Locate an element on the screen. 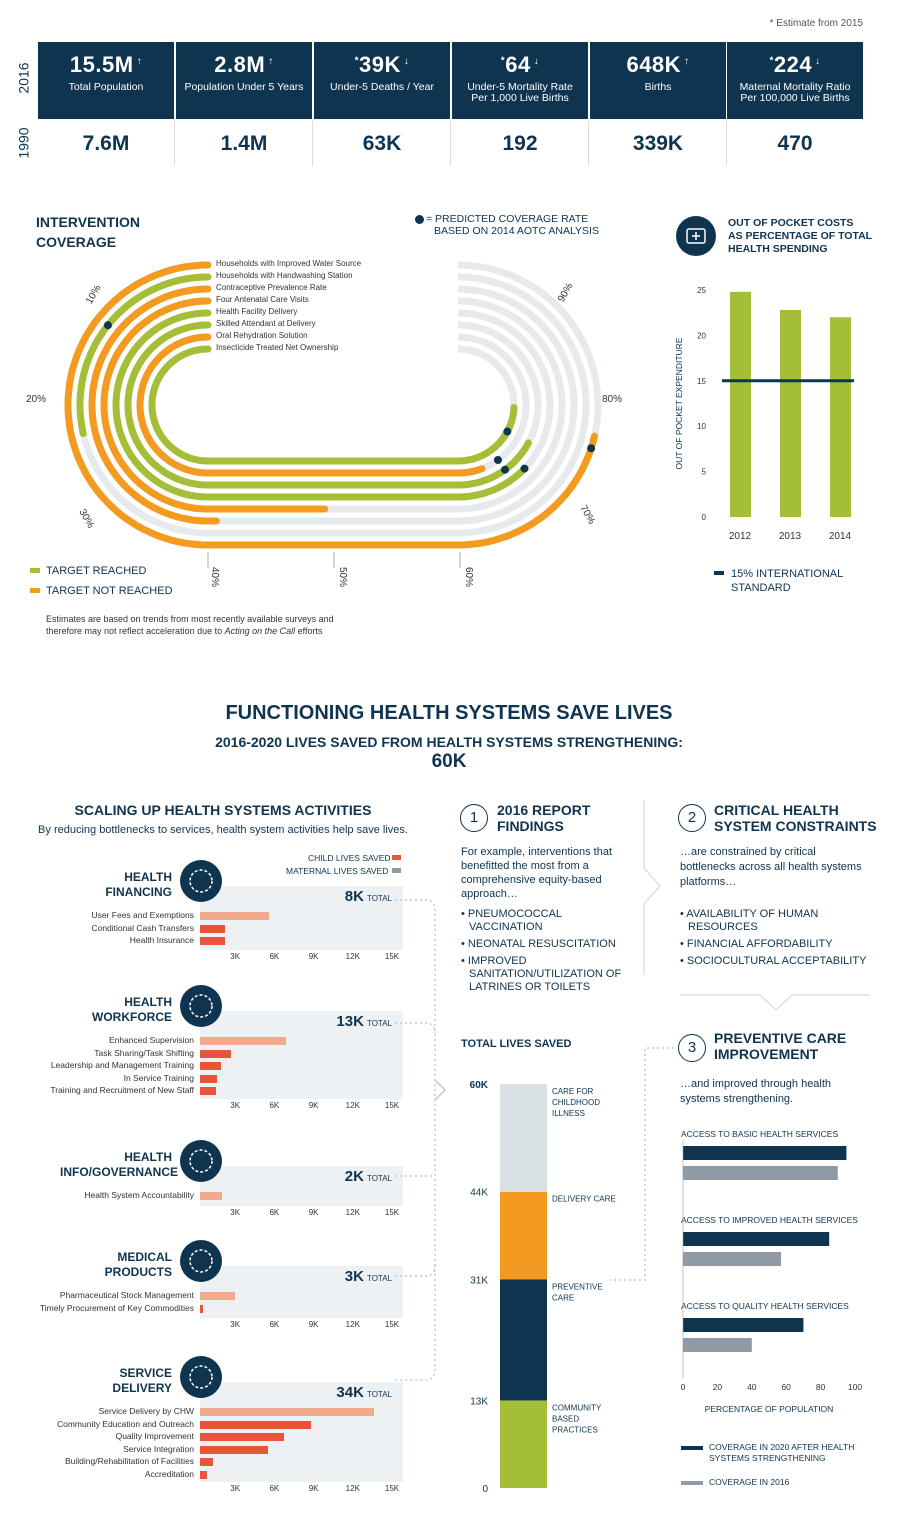  coverage-percent-label: 20% is located at coordinates (36, 399).